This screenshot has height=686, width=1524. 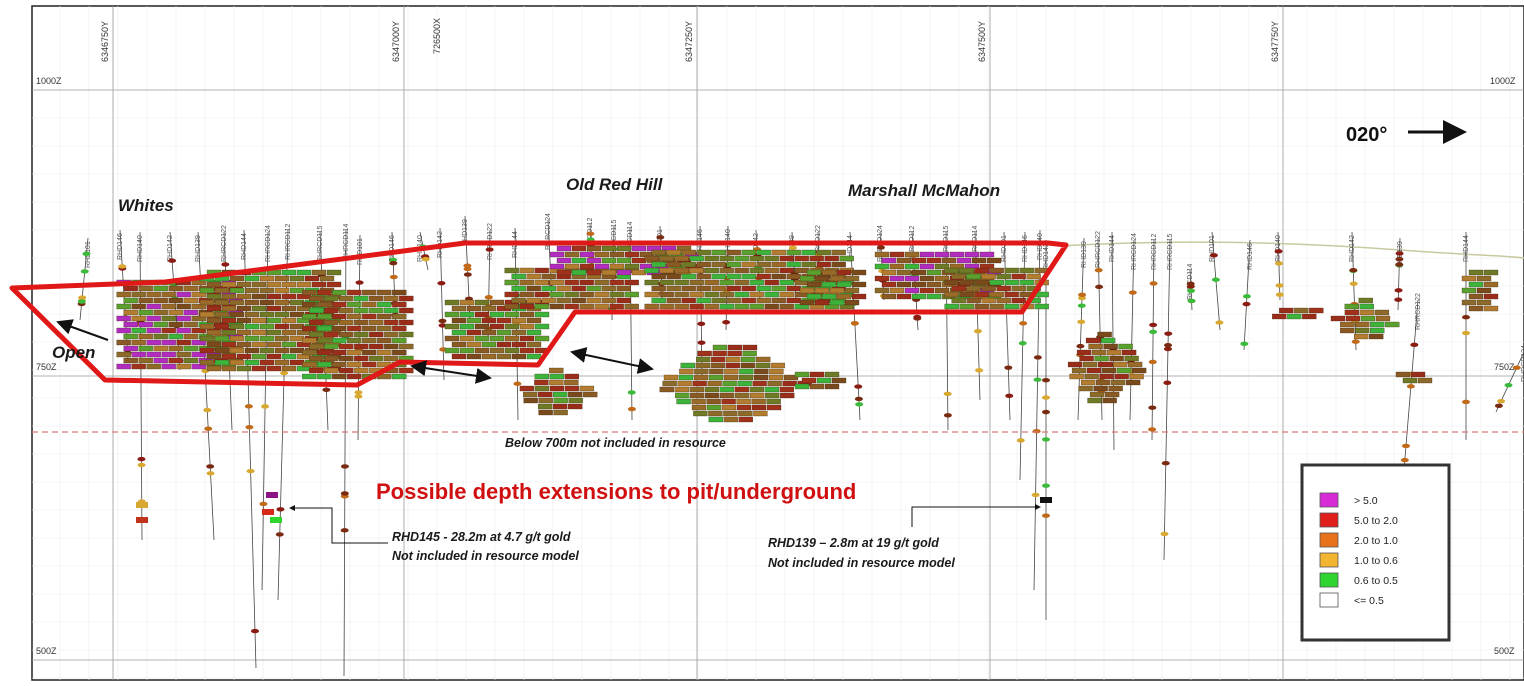 What do you see at coordinates (46, 651) in the screenshot?
I see `rl-label-left: 500Z` at bounding box center [46, 651].